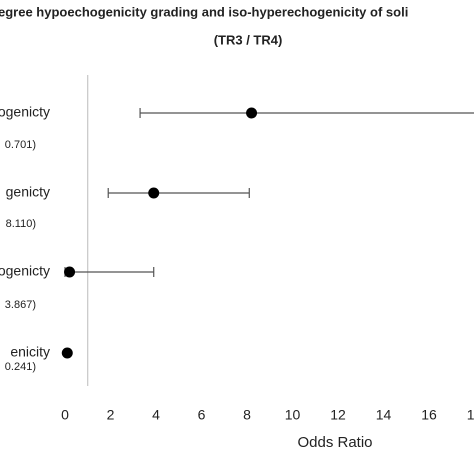 This screenshot has width=474, height=474. What do you see at coordinates (429, 415) in the screenshot?
I see `x-tick-label: 16` at bounding box center [429, 415].